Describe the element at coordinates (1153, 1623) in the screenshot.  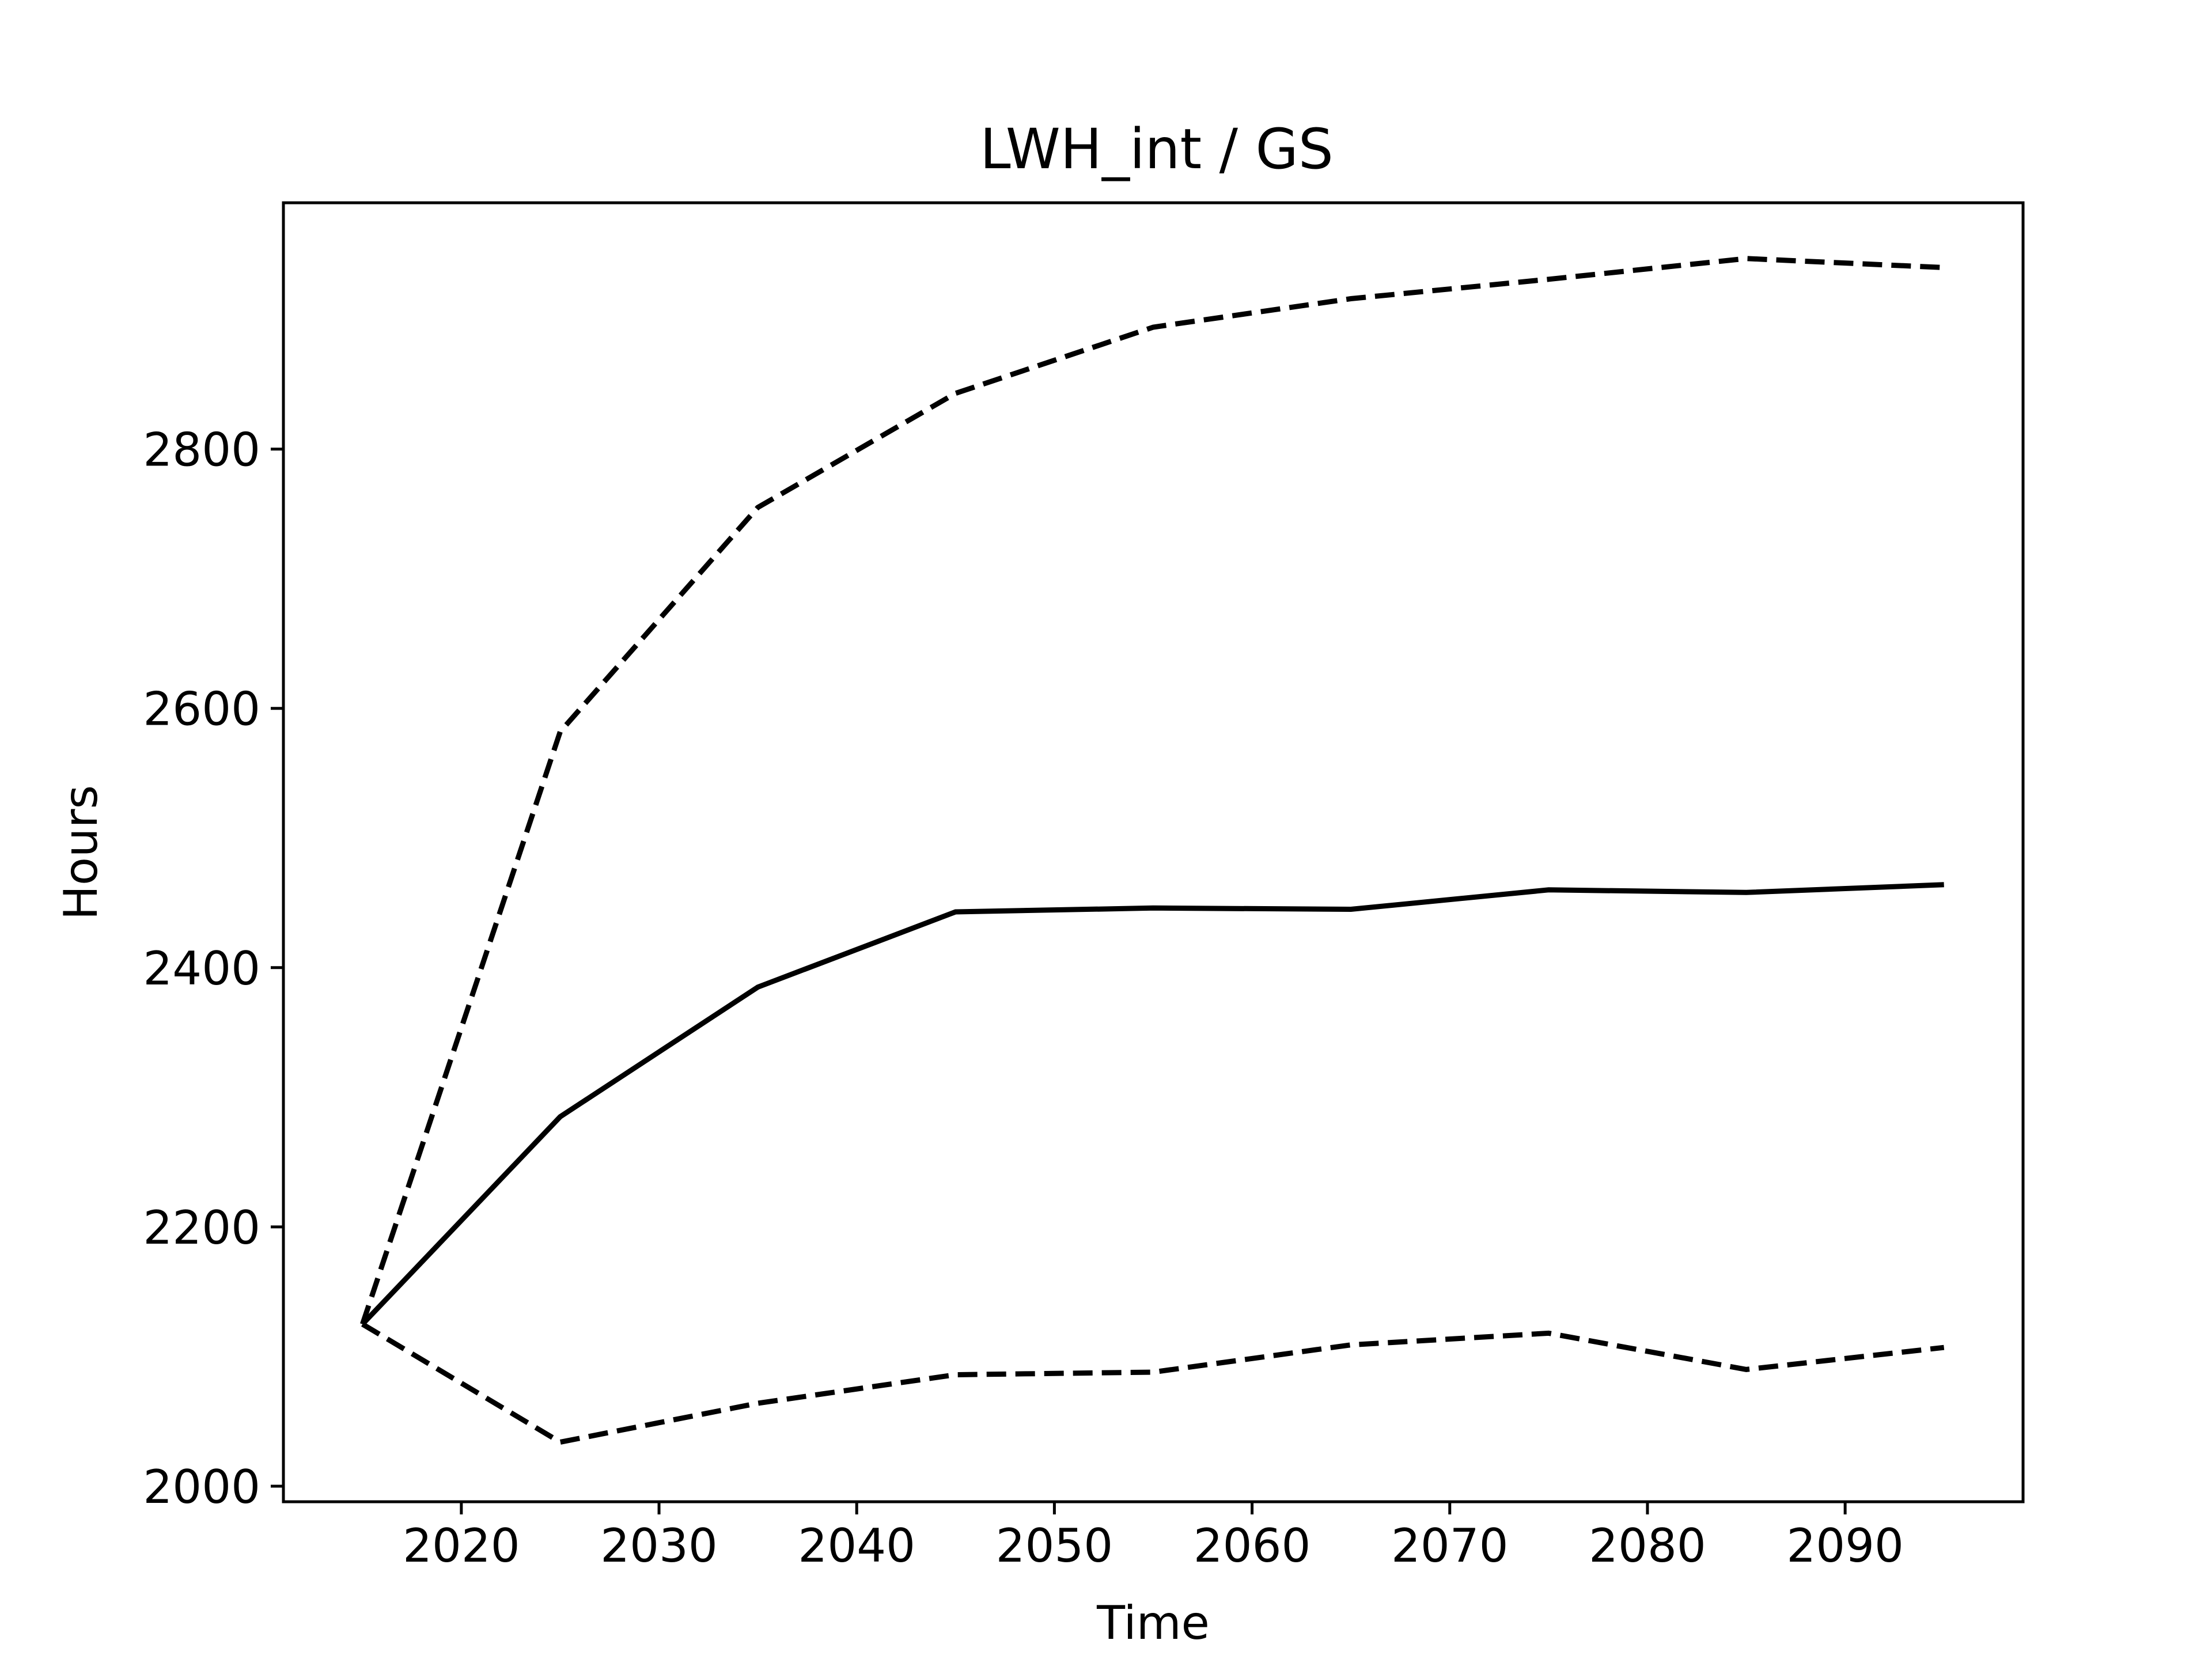
I see `x-axis-label: Time` at that location.